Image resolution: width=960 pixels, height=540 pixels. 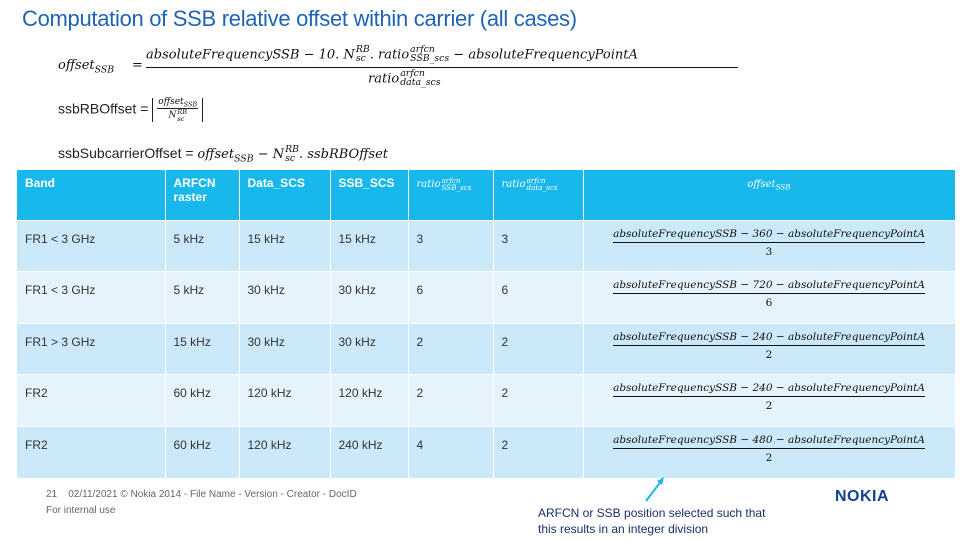 What do you see at coordinates (128, 153) in the screenshot?
I see `ssb-subcarrier-offset-label: ssbSubcarrierOffset =` at bounding box center [128, 153].